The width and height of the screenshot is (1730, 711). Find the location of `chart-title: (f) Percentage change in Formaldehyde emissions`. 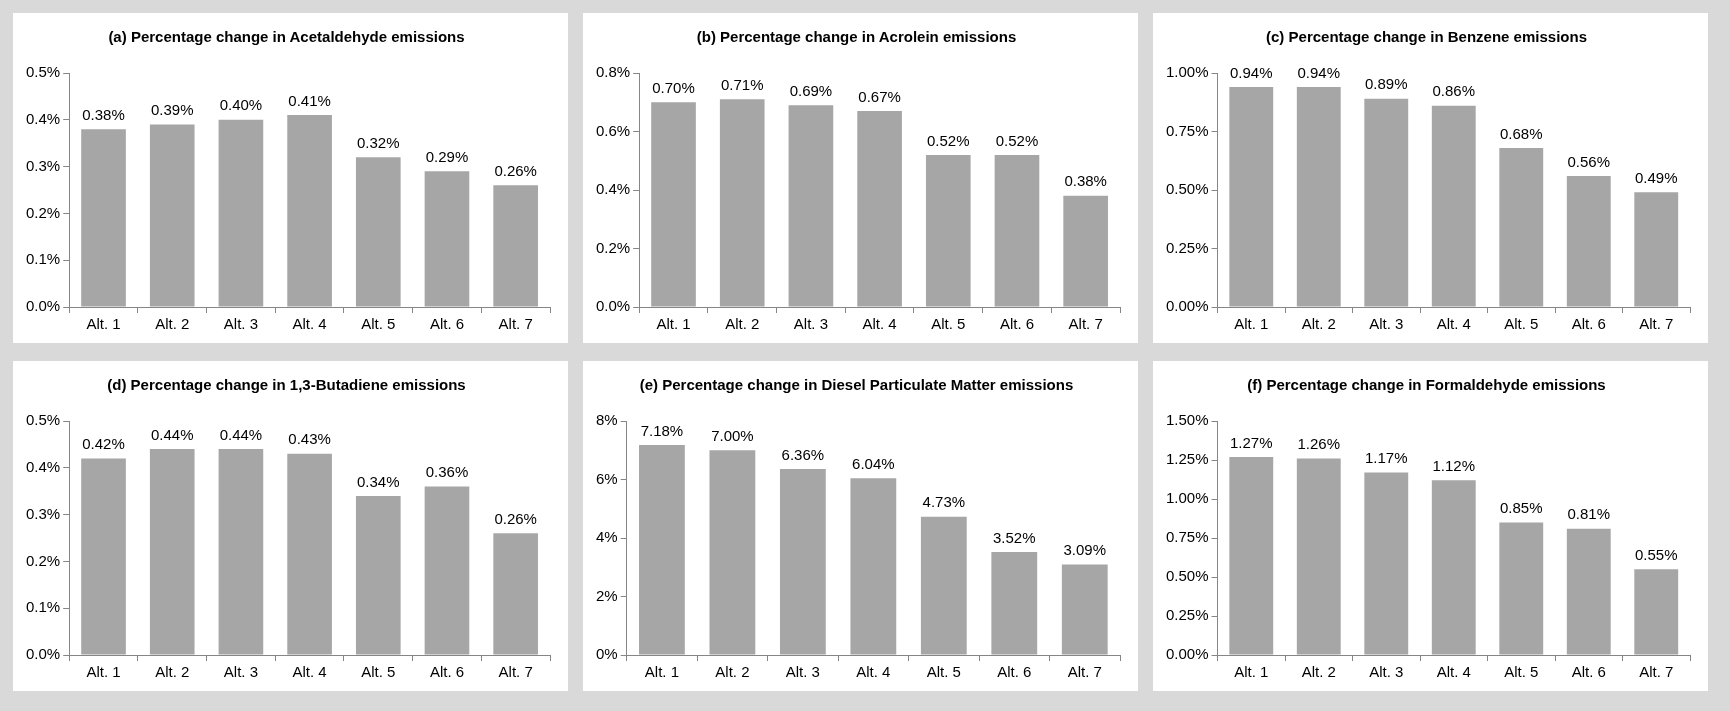

chart-title: (f) Percentage change in Formaldehyde emissions is located at coordinates (1426, 385).